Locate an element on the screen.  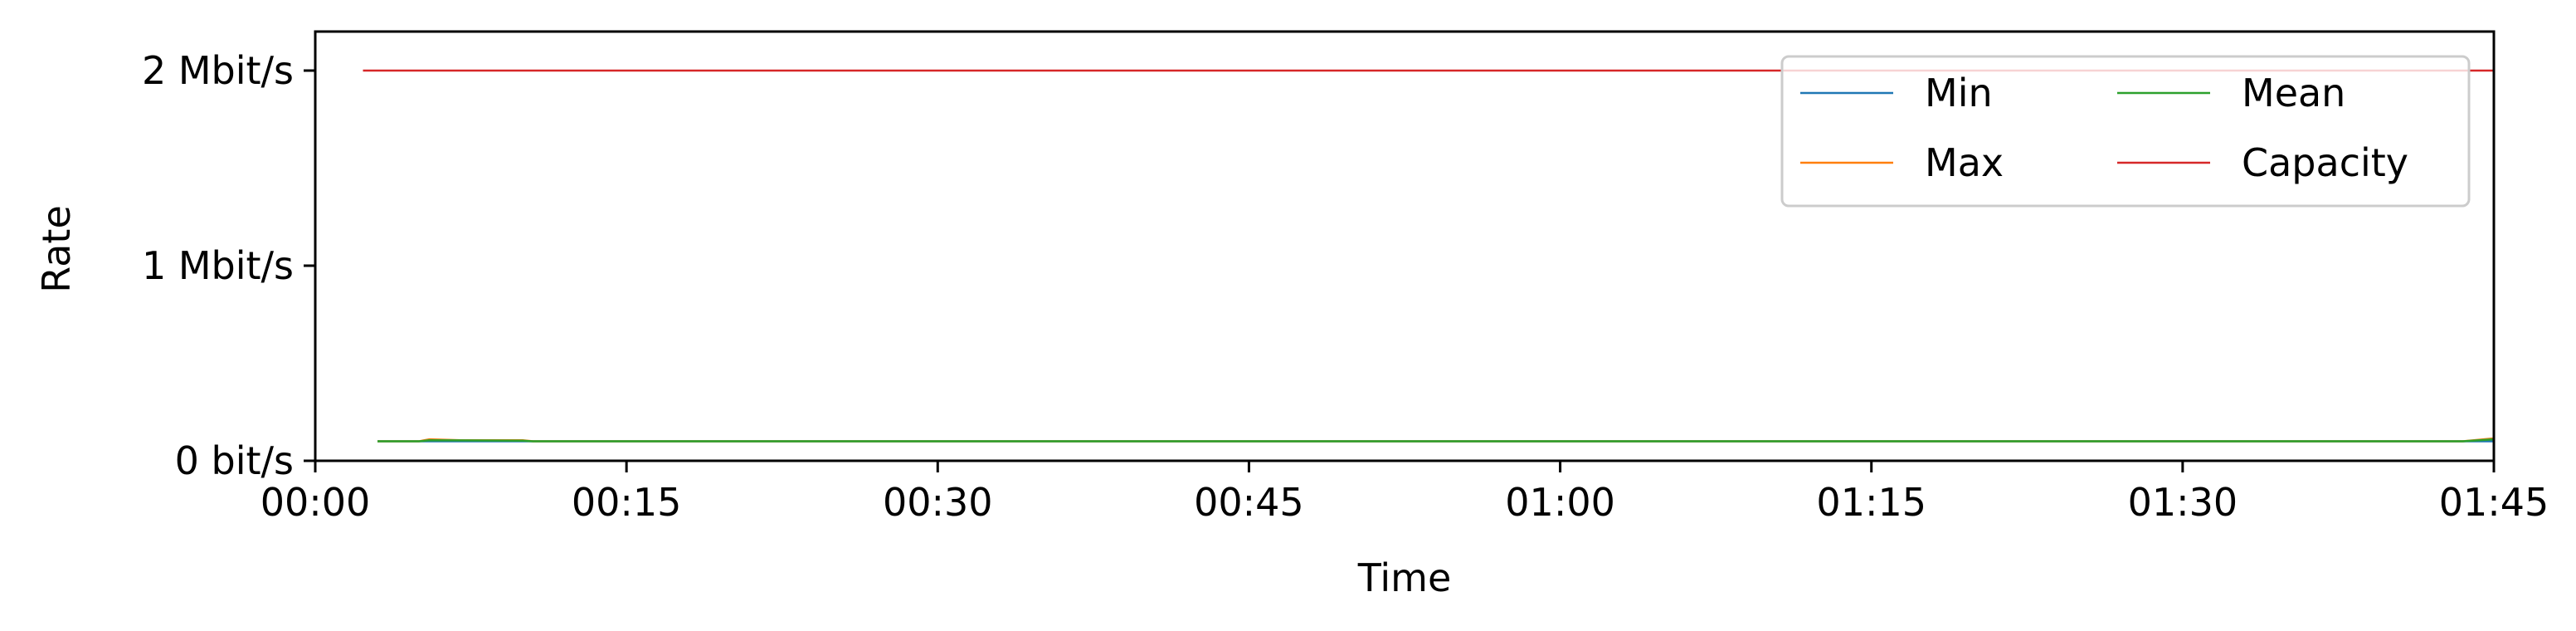
x-tick-label: 00:00 is located at coordinates (316, 502).